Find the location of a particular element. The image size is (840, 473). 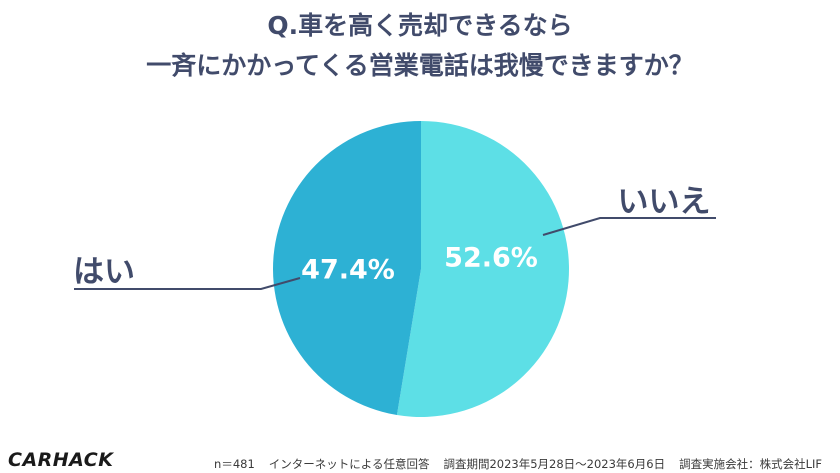

survey-method: インターネットによる任意回答 is located at coordinates (349, 464).